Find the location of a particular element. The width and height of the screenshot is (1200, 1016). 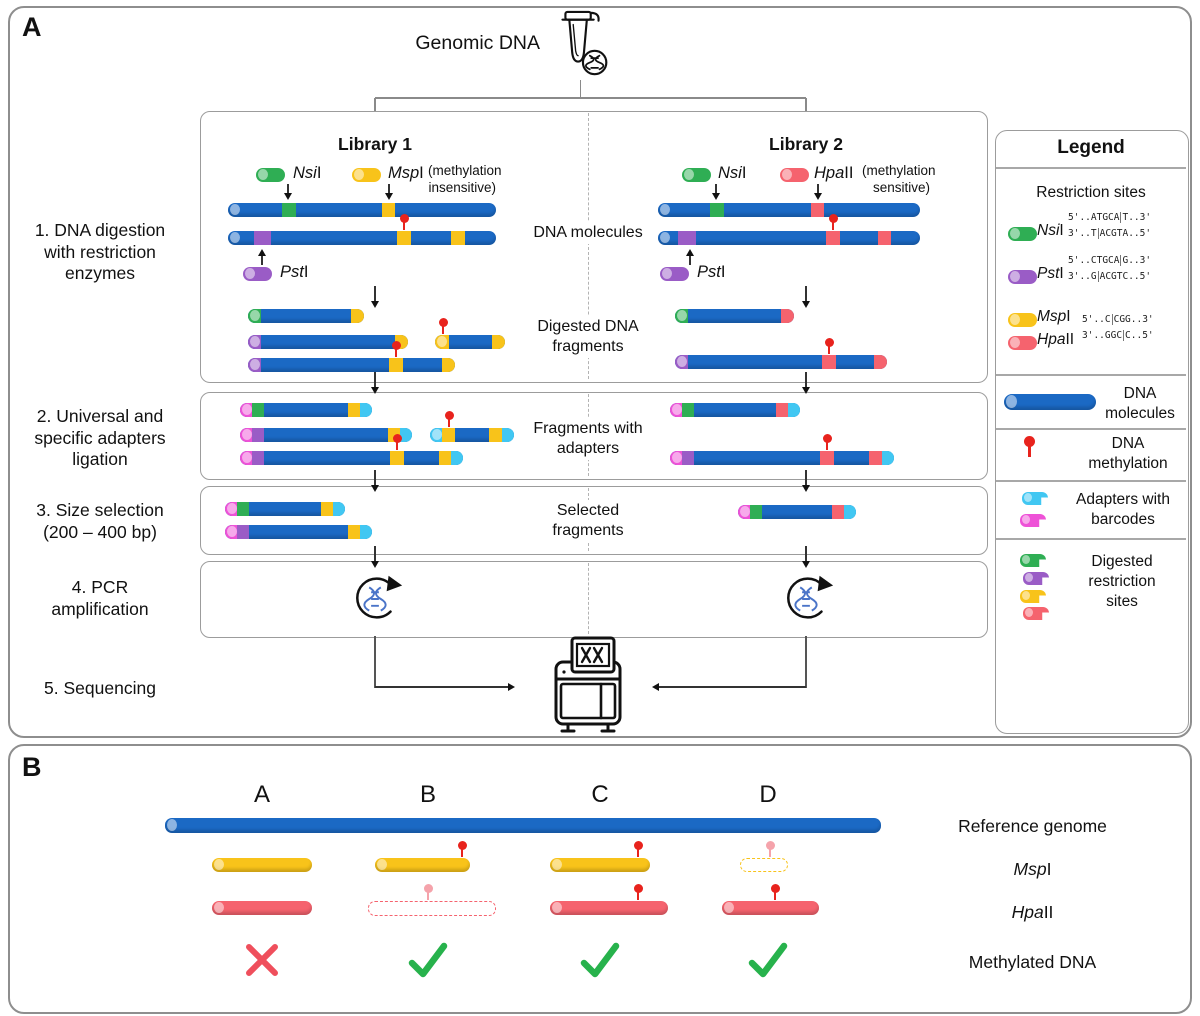

mspl-fragment-d-absent is located at coordinates (764, 865).